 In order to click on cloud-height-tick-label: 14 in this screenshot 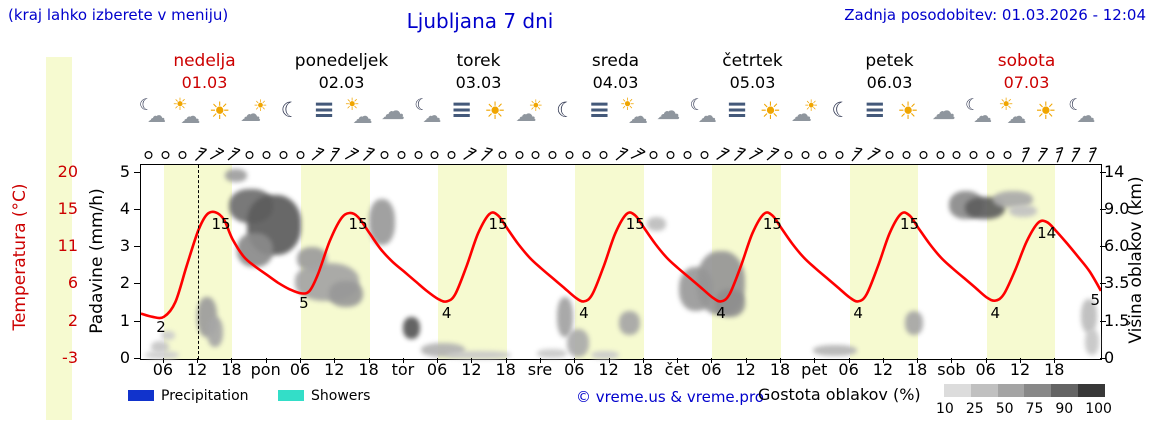, I will do `click(1114, 171)`.